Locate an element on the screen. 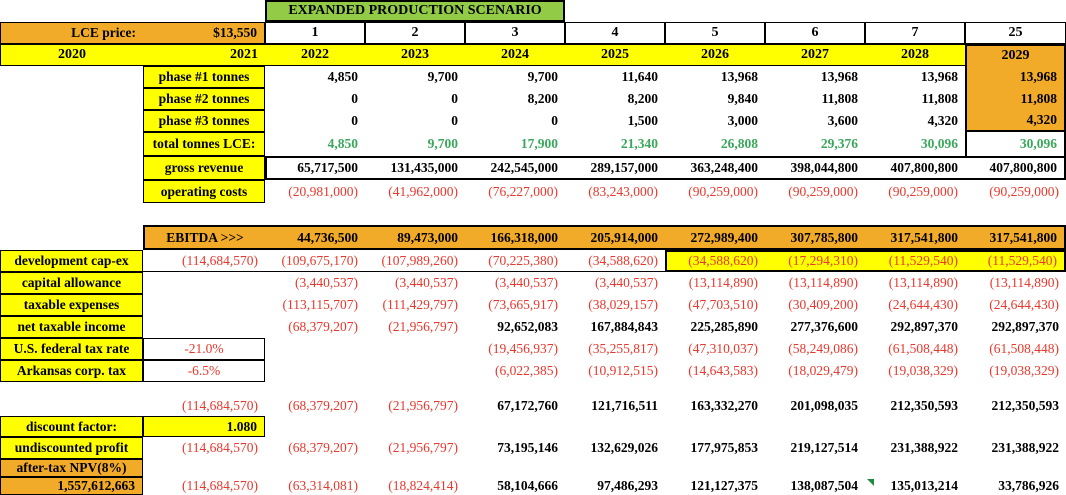  row-label: phase #2 tonnes is located at coordinates (204, 99).